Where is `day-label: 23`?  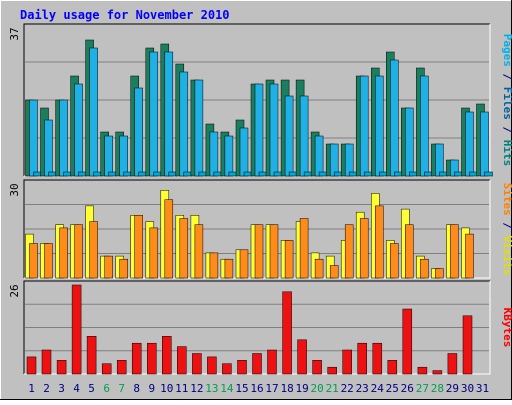
day-label: 23 is located at coordinates (362, 388).